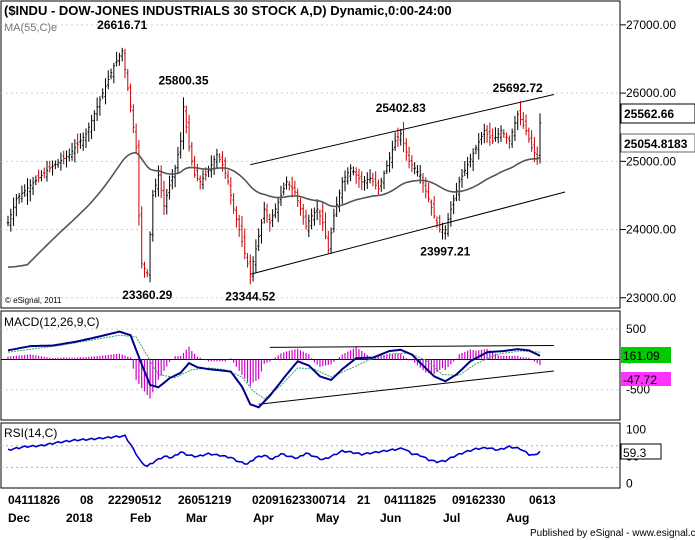 Image resolution: width=695 pixels, height=540 pixels. I want to click on month-label: Mar, so click(197, 518).